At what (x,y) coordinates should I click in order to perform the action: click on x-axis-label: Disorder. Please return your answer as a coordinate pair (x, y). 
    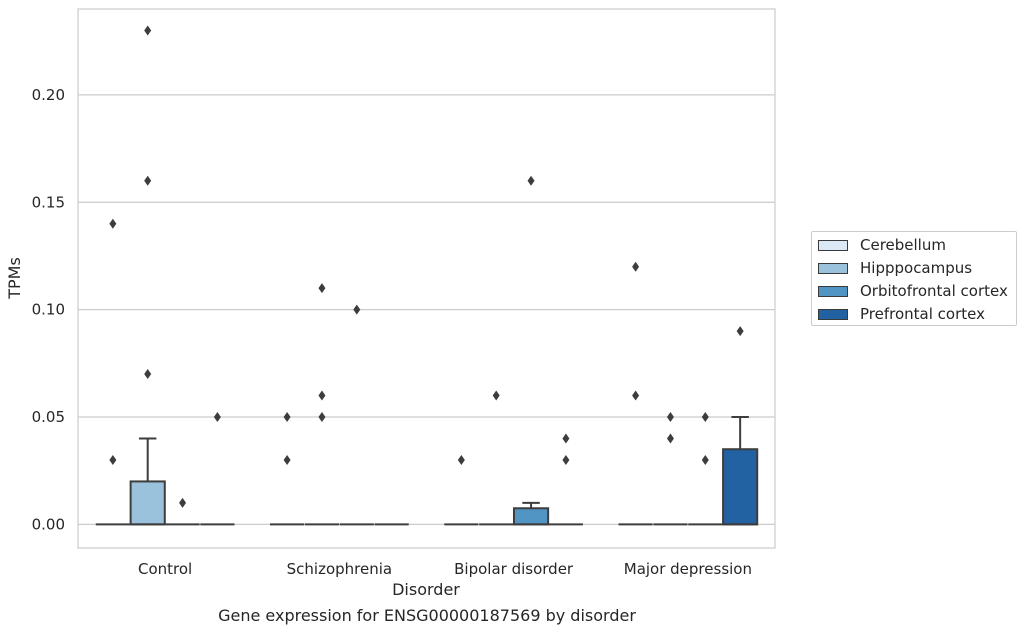
    Looking at the image, I should click on (426, 589).